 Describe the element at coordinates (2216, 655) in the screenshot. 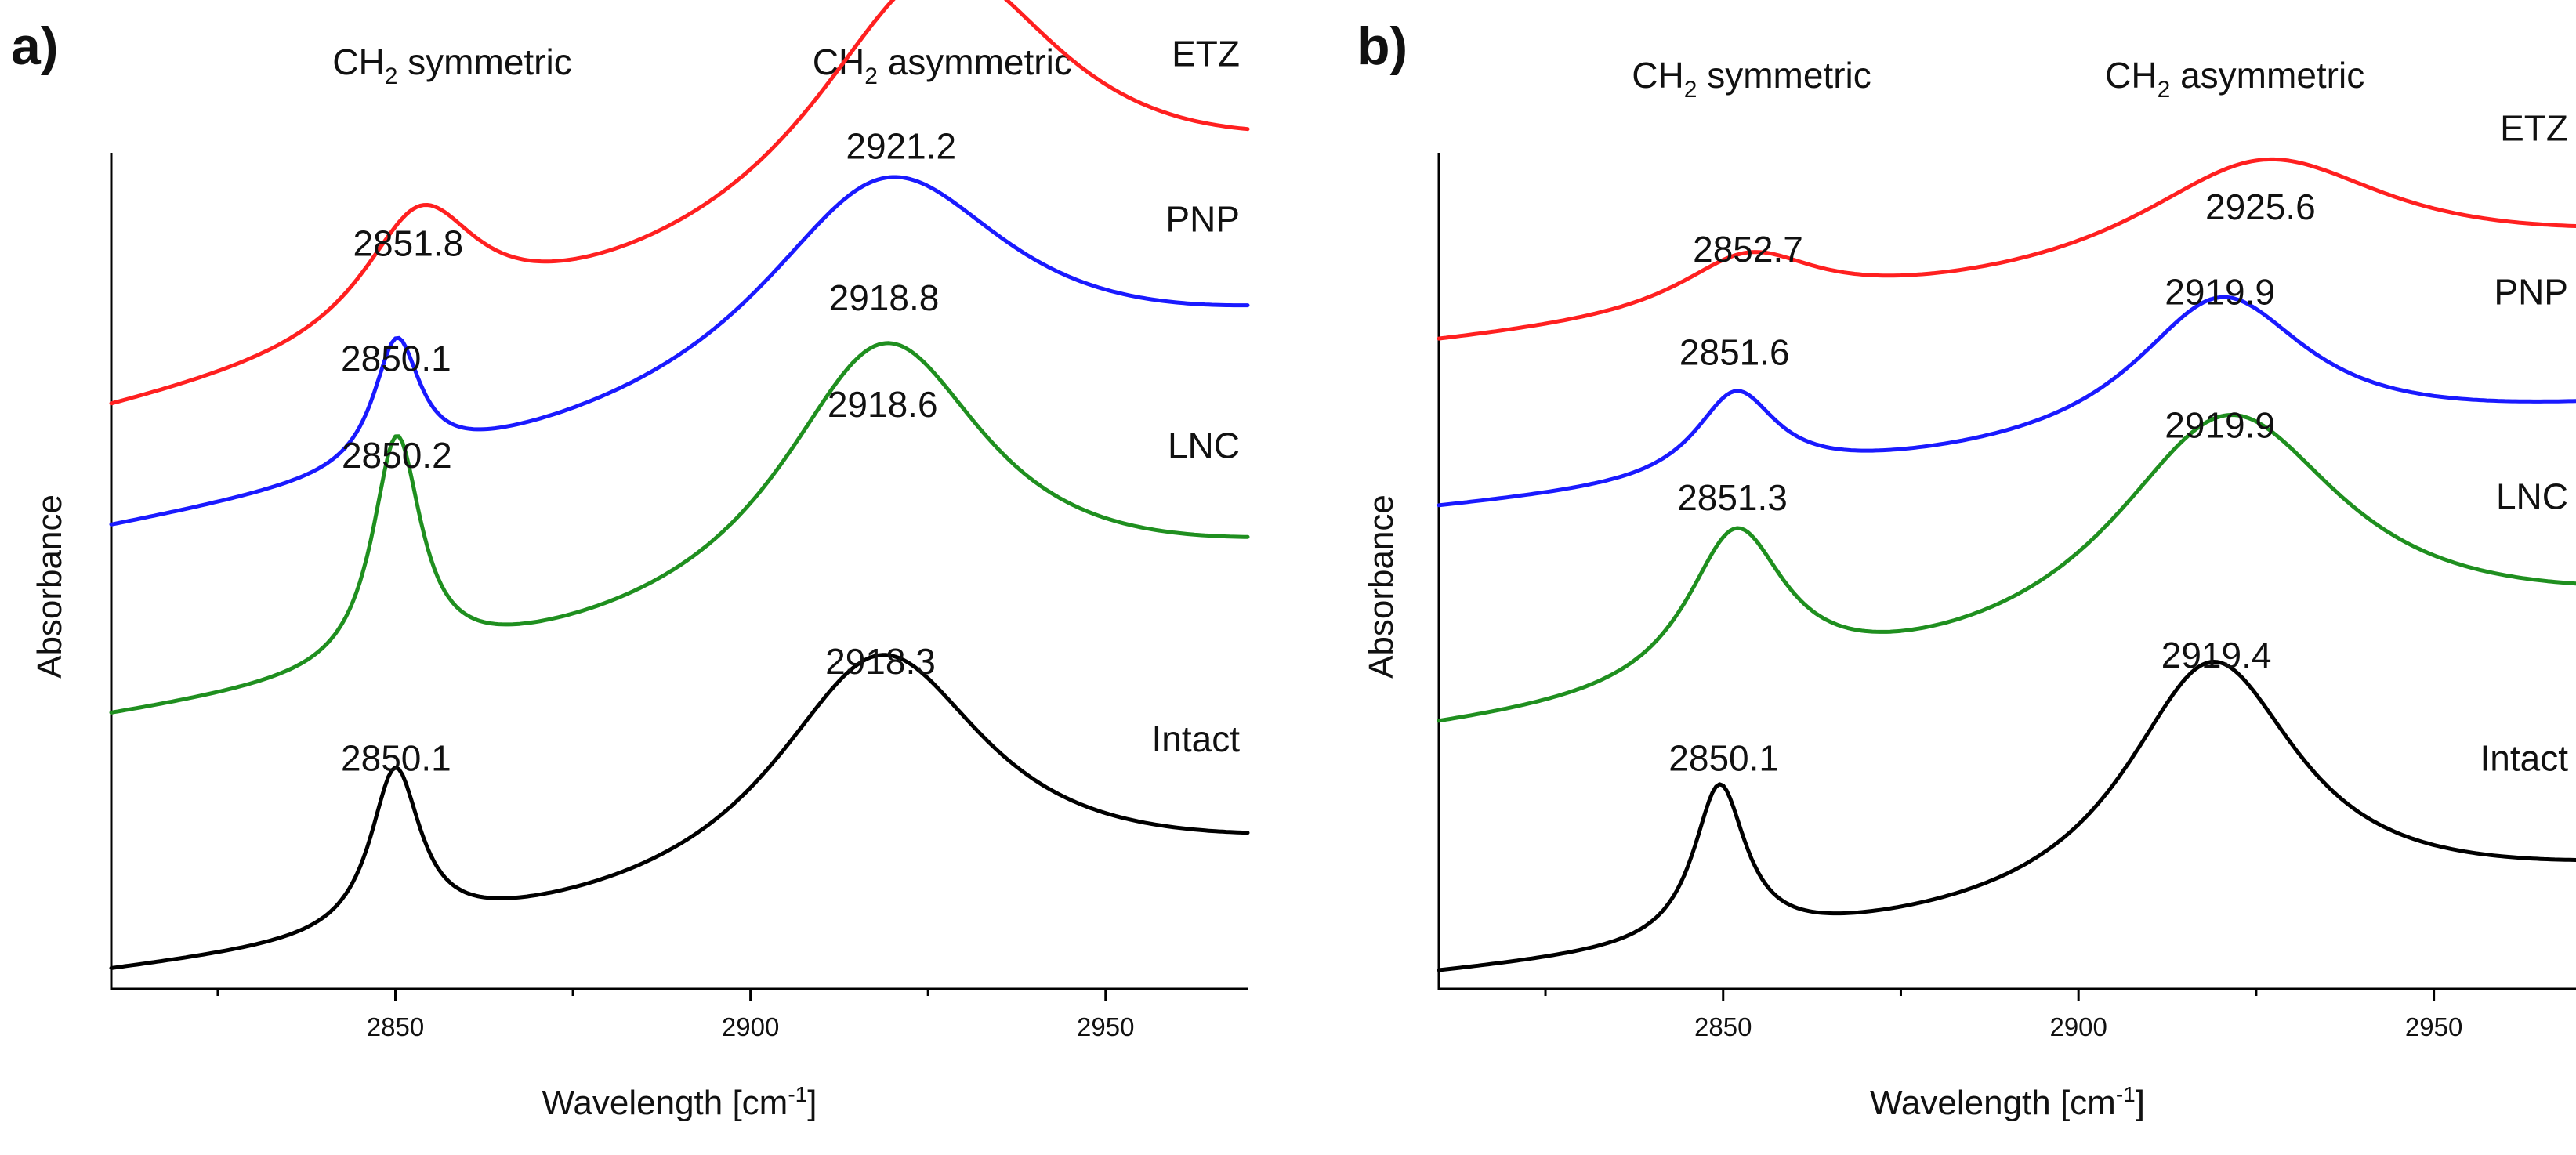

I see `peak-label-intact-asymmetric: 2919.4` at that location.